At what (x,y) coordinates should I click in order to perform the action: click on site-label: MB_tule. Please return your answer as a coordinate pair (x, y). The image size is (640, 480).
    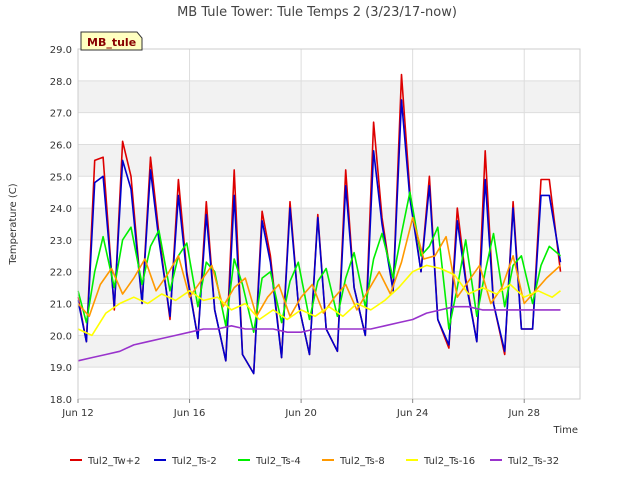
    Looking at the image, I should click on (111, 42).